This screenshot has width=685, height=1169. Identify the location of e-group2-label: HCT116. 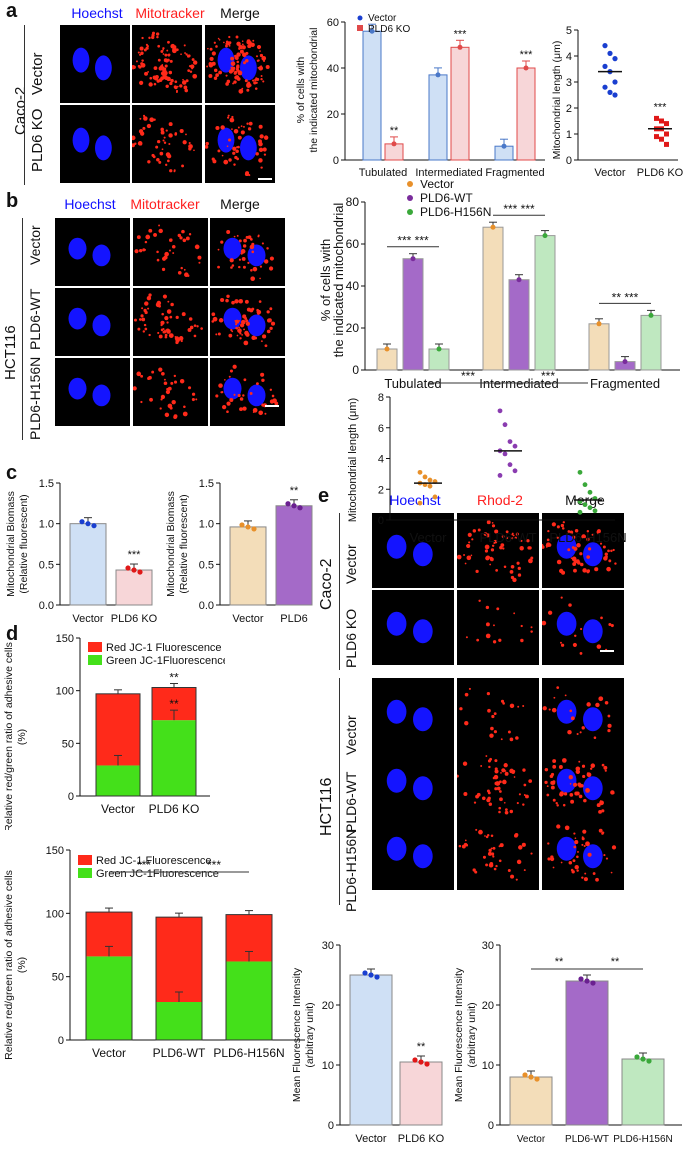
(326, 806).